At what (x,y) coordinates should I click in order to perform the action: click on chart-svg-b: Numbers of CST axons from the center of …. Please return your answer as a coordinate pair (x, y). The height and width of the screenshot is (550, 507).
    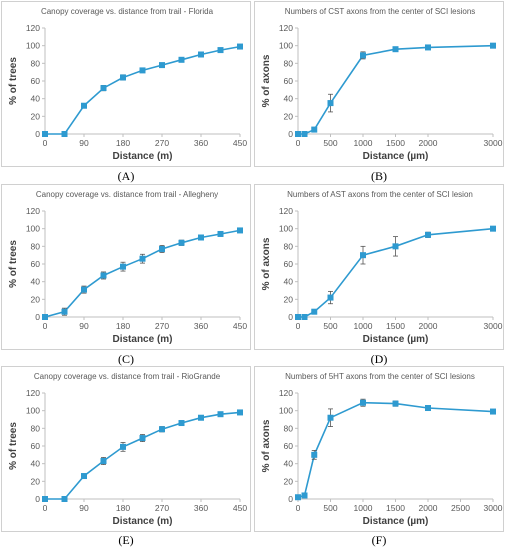
    Looking at the image, I should click on (382, 84).